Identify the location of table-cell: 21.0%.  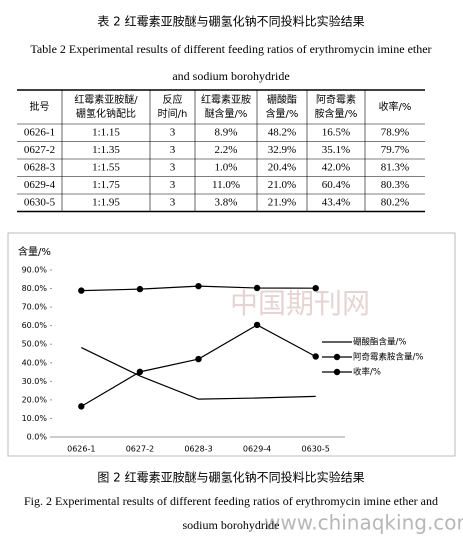
(282, 185).